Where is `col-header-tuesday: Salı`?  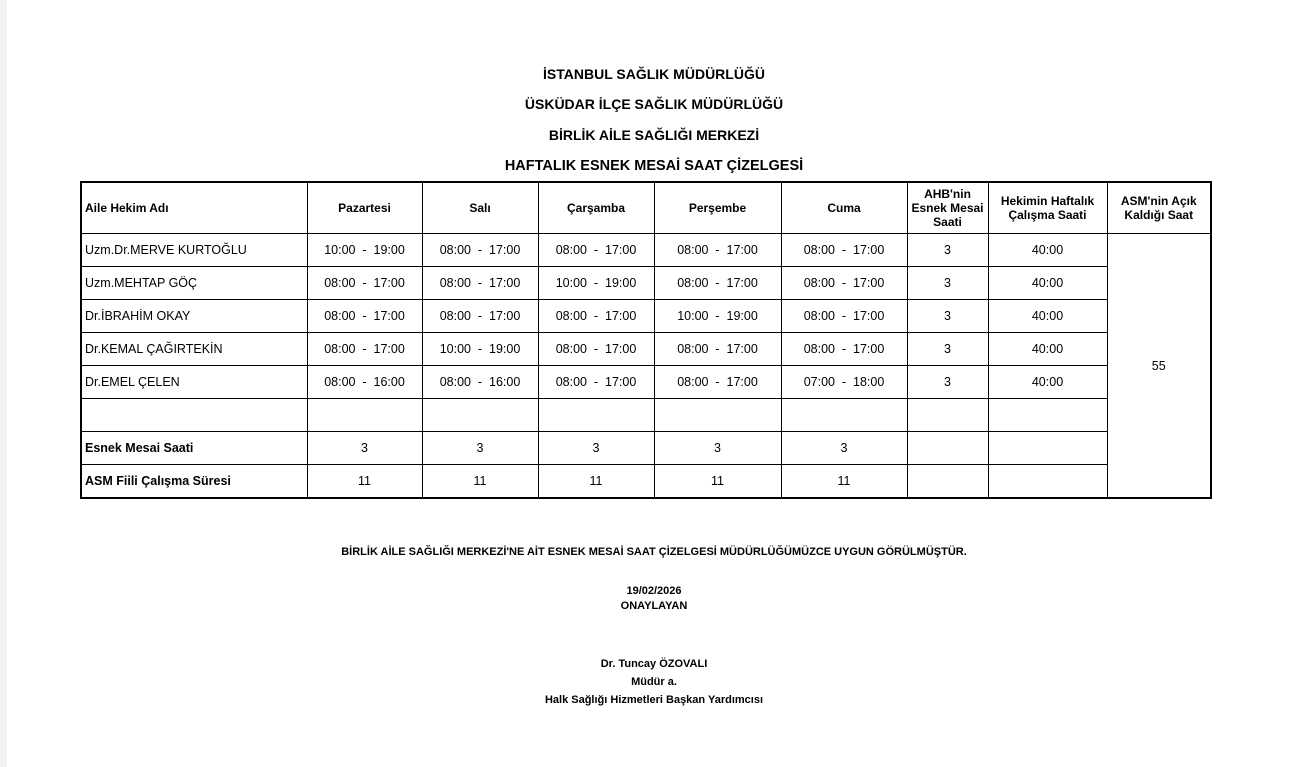
col-header-tuesday: Salı is located at coordinates (480, 207).